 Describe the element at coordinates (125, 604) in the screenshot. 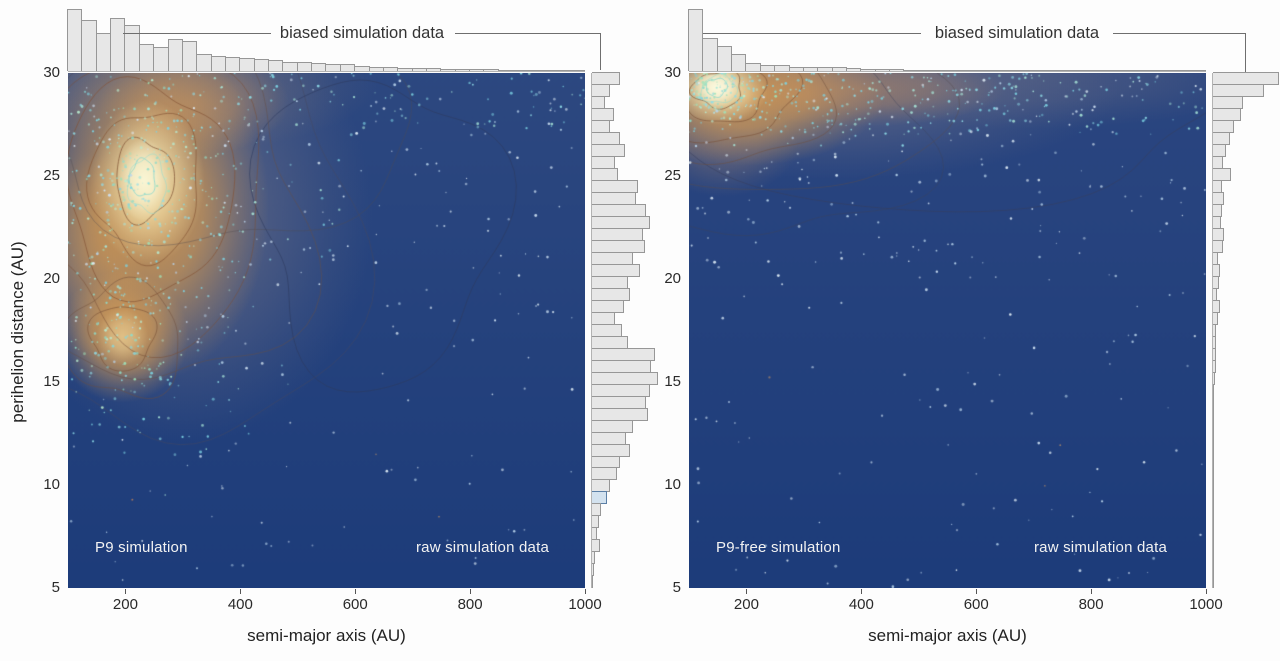

I see `x-tick-label: 200` at that location.